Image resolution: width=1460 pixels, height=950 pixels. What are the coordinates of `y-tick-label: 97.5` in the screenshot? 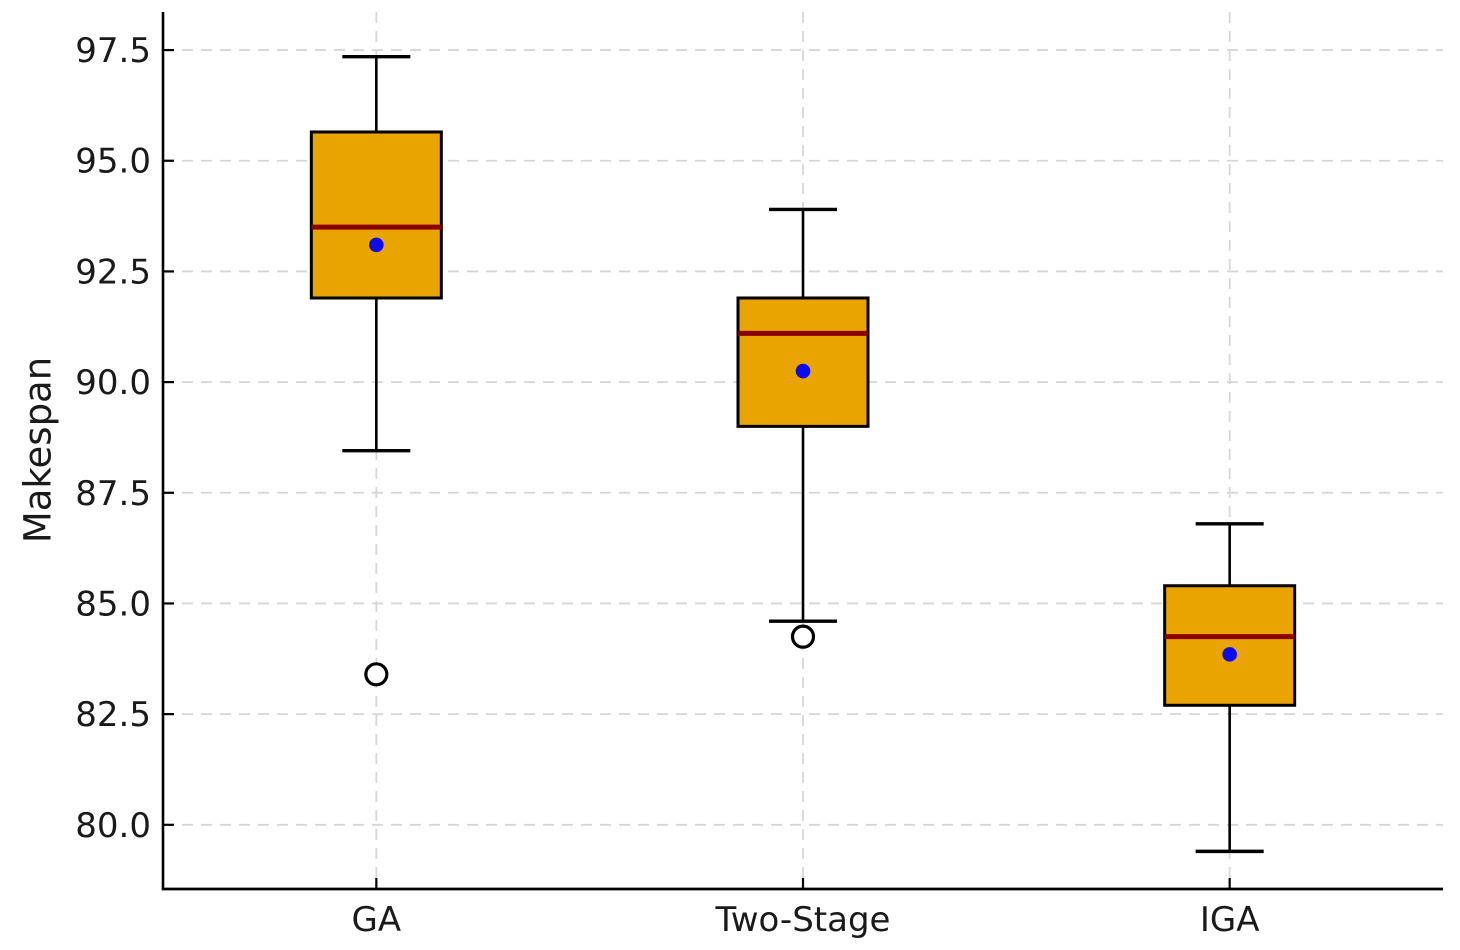 It's located at (113, 51).